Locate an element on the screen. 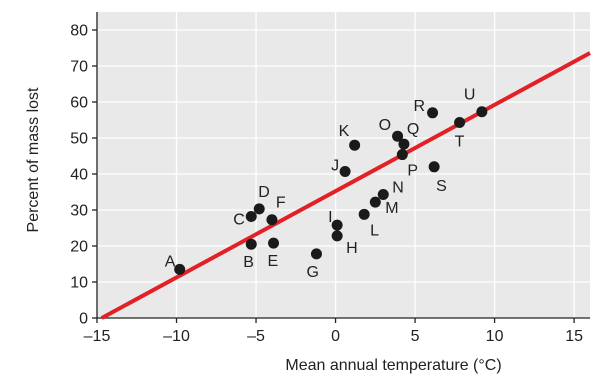 This screenshot has height=383, width=592. y-tick-label: 10 is located at coordinates (79, 283).